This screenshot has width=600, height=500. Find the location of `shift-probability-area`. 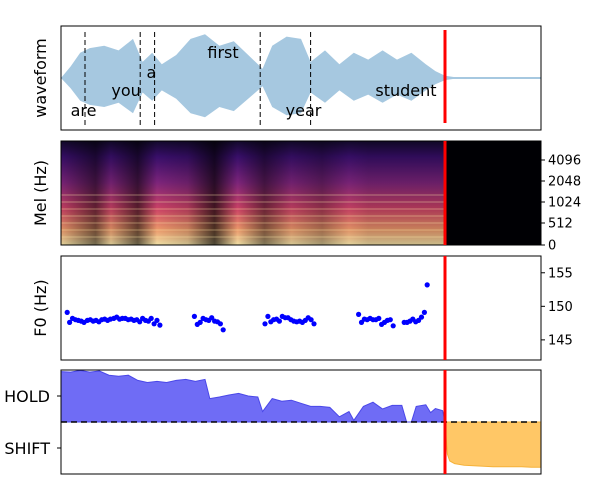

shift-probability-area is located at coordinates (492, 444).